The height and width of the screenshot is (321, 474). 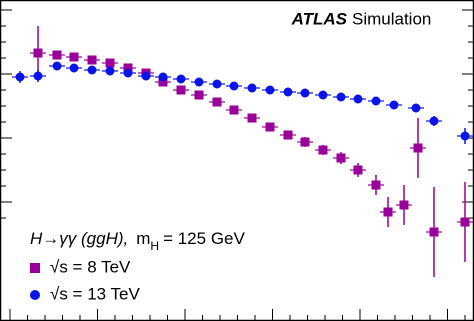 I want to click on chart-subtitle: Simulation, so click(x=391, y=18).